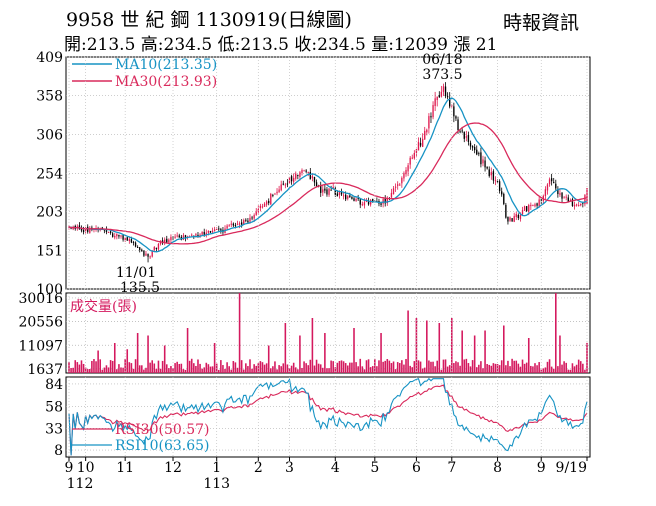 The image size is (656, 506). What do you see at coordinates (166, 65) in the screenshot?
I see `ma10-legend-label: MA10(213.35)` at bounding box center [166, 65].